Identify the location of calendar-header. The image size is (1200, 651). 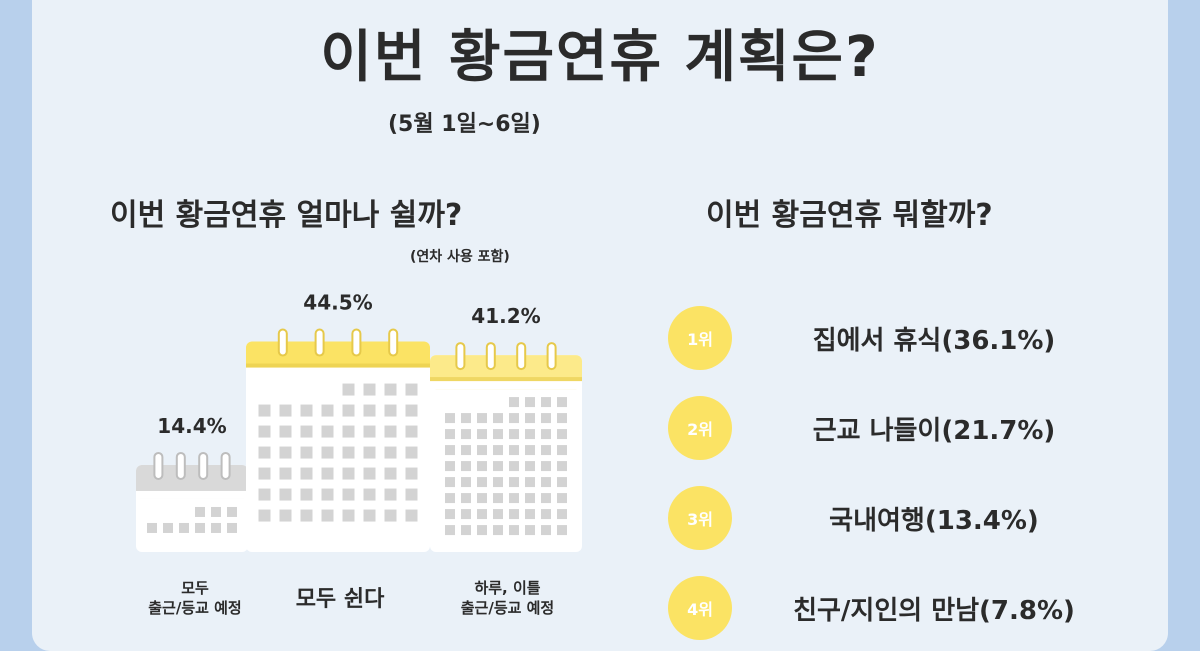
(192, 481).